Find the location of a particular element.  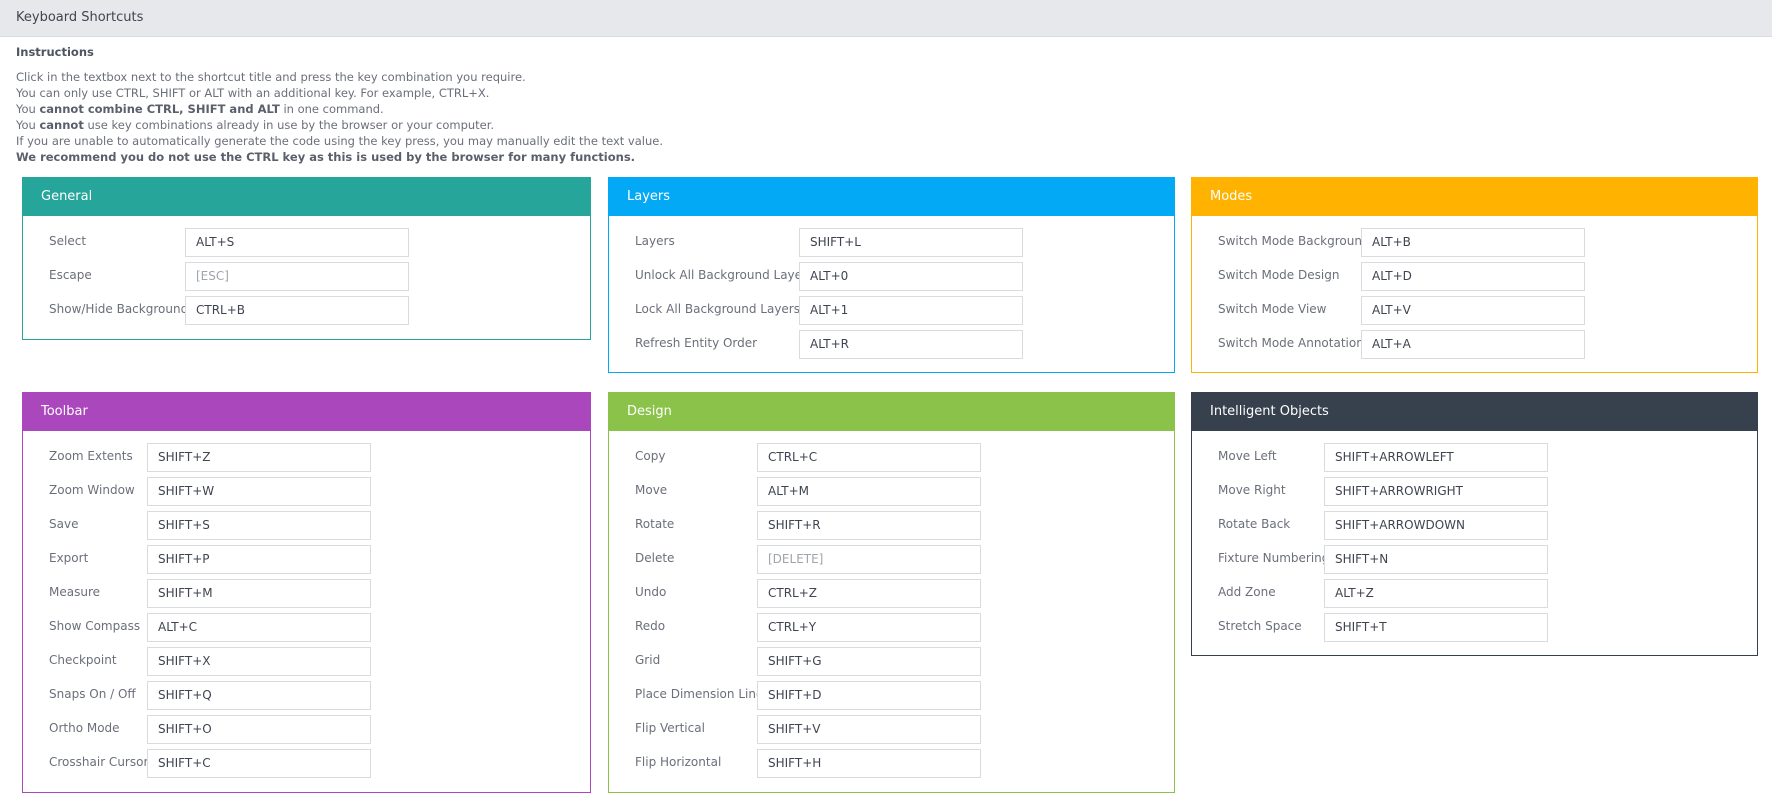

shortcut-input: SHIFT+ARROWLEFT is located at coordinates (1436, 457).